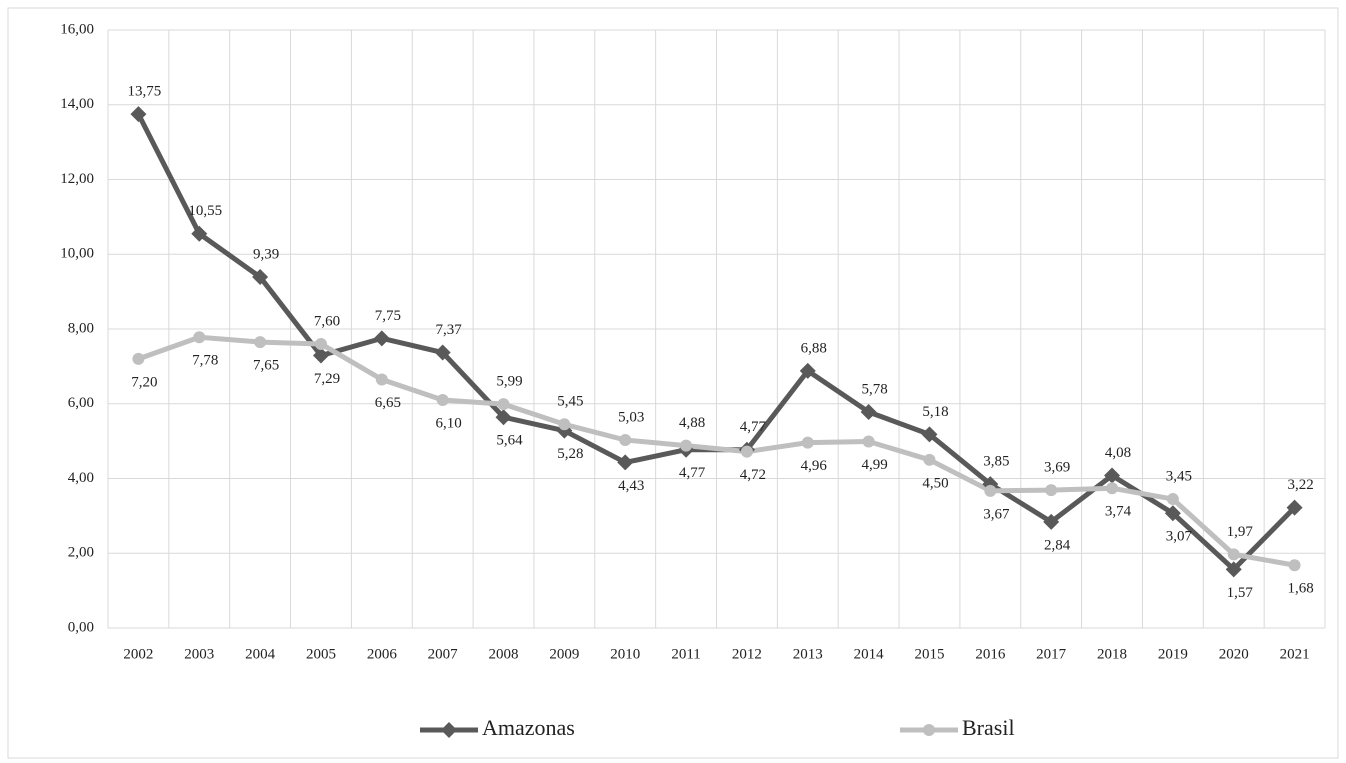 This screenshot has width=1346, height=763. What do you see at coordinates (205, 211) in the screenshot?
I see `data-label: 10,55` at bounding box center [205, 211].